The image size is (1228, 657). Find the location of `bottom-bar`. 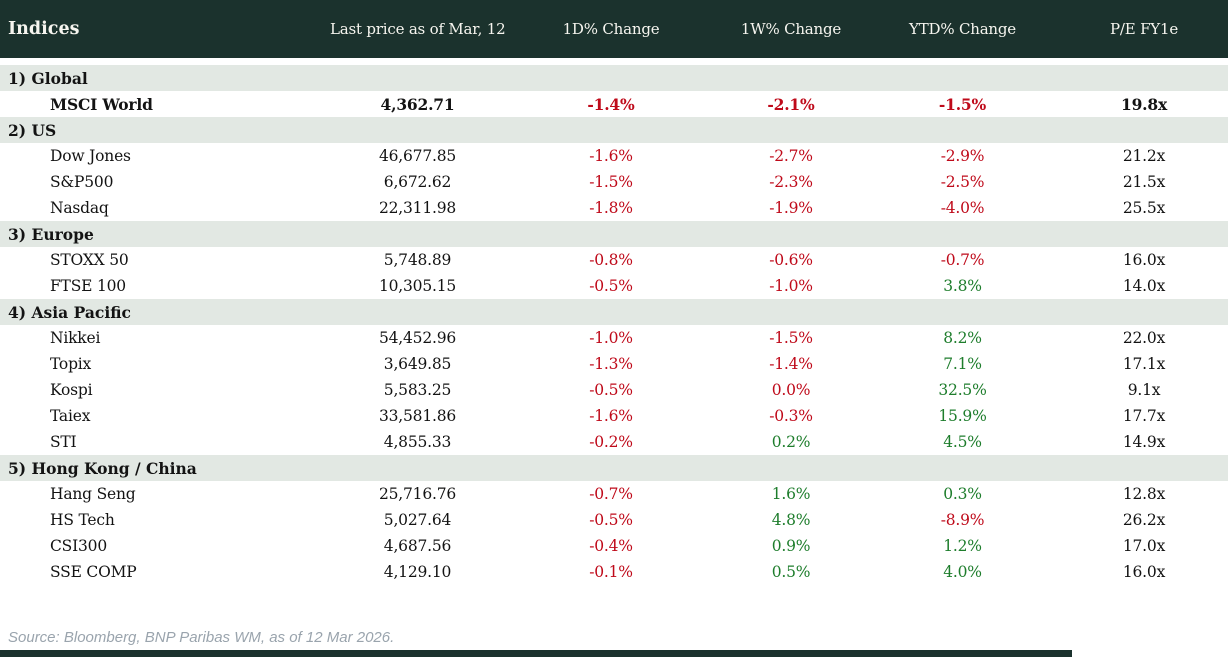

bottom-bar is located at coordinates (536, 653).